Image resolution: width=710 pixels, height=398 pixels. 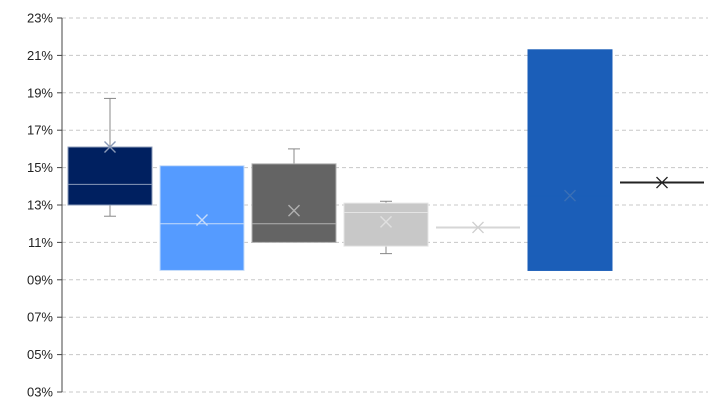 I want to click on y-tick-label: 13%, so click(x=40, y=205).